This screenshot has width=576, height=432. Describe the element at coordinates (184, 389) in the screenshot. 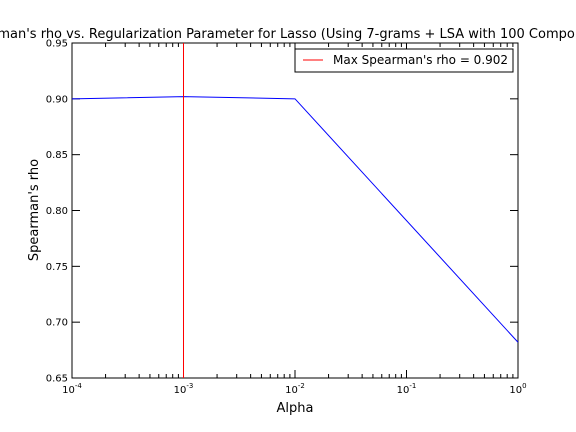

I see `x-tick-label: 10⁻³` at that location.